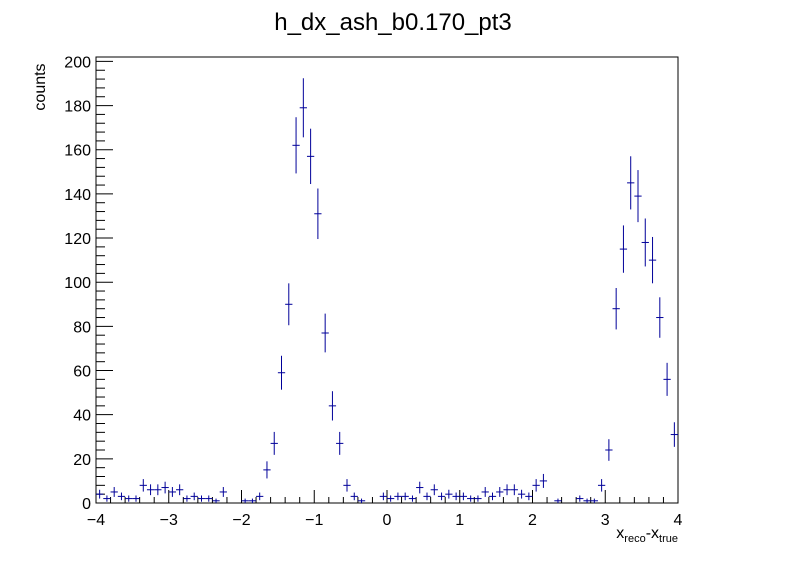 The height and width of the screenshot is (572, 796). What do you see at coordinates (459, 520) in the screenshot?
I see `x-tick-label: 1` at bounding box center [459, 520].